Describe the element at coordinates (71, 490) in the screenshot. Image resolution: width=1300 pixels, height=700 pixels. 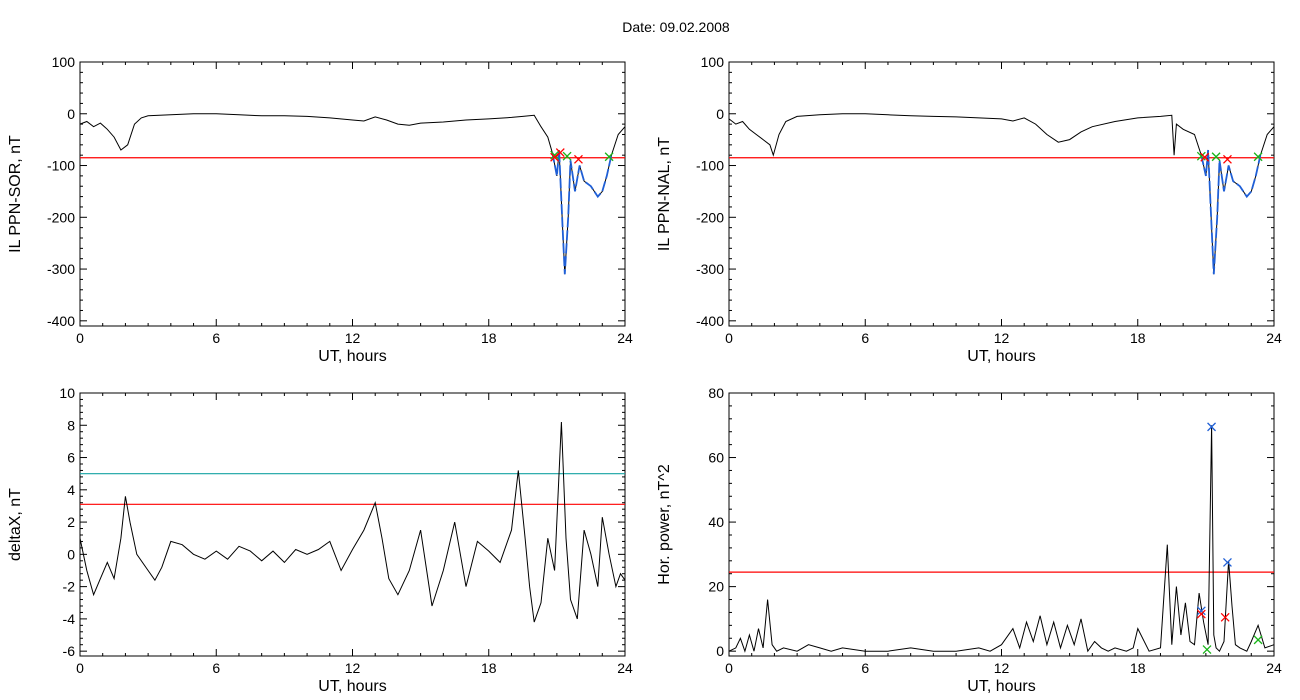
I see `y-tick-label: 4` at that location.